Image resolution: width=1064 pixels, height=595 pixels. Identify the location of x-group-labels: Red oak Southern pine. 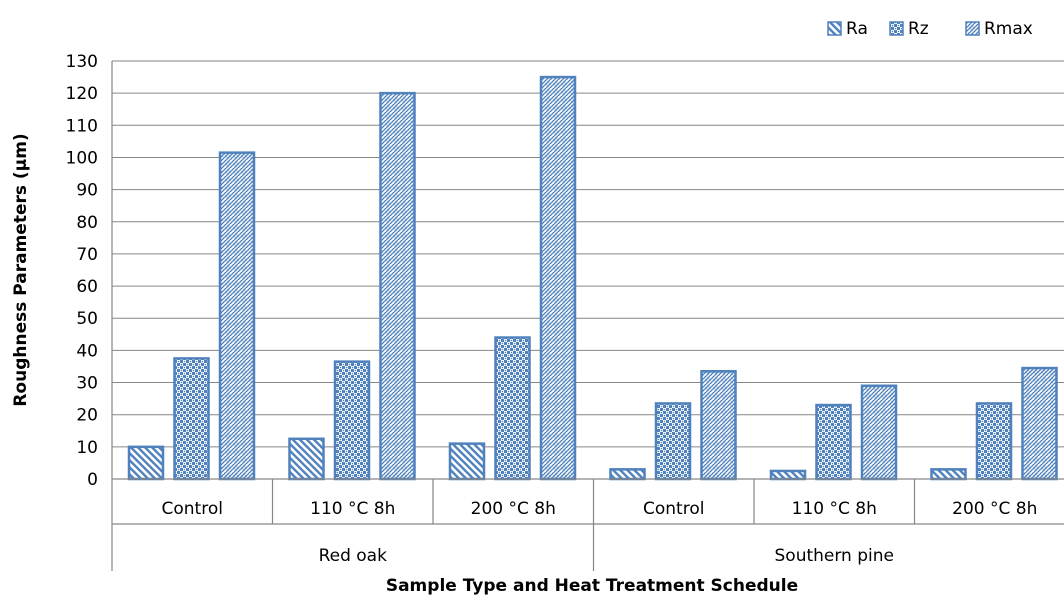
(606, 556).